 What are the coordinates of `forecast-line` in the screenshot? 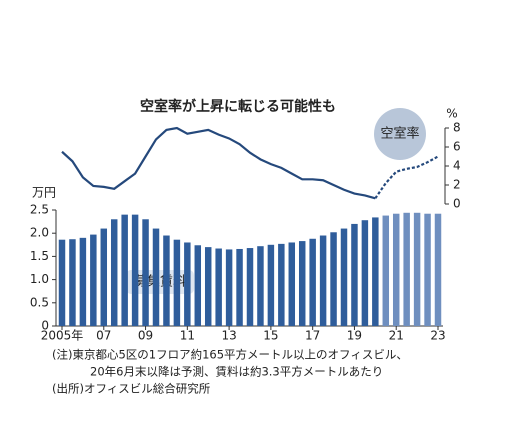 It's located at (406, 177).